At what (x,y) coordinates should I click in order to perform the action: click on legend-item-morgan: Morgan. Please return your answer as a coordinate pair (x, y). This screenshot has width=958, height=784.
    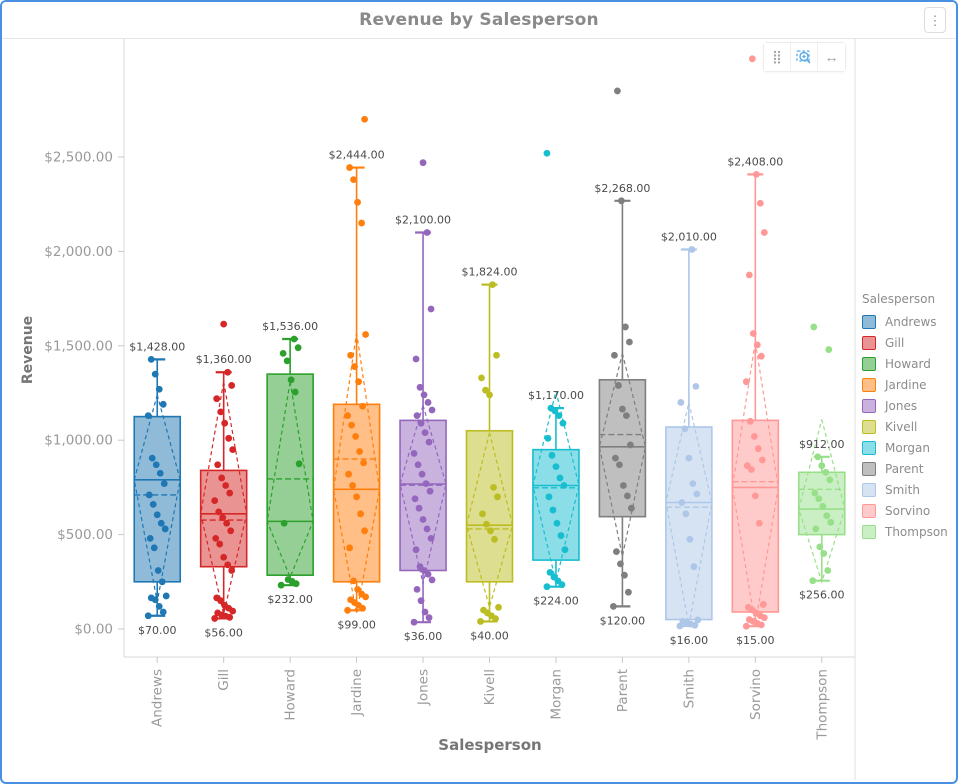
    Looking at the image, I should click on (908, 448).